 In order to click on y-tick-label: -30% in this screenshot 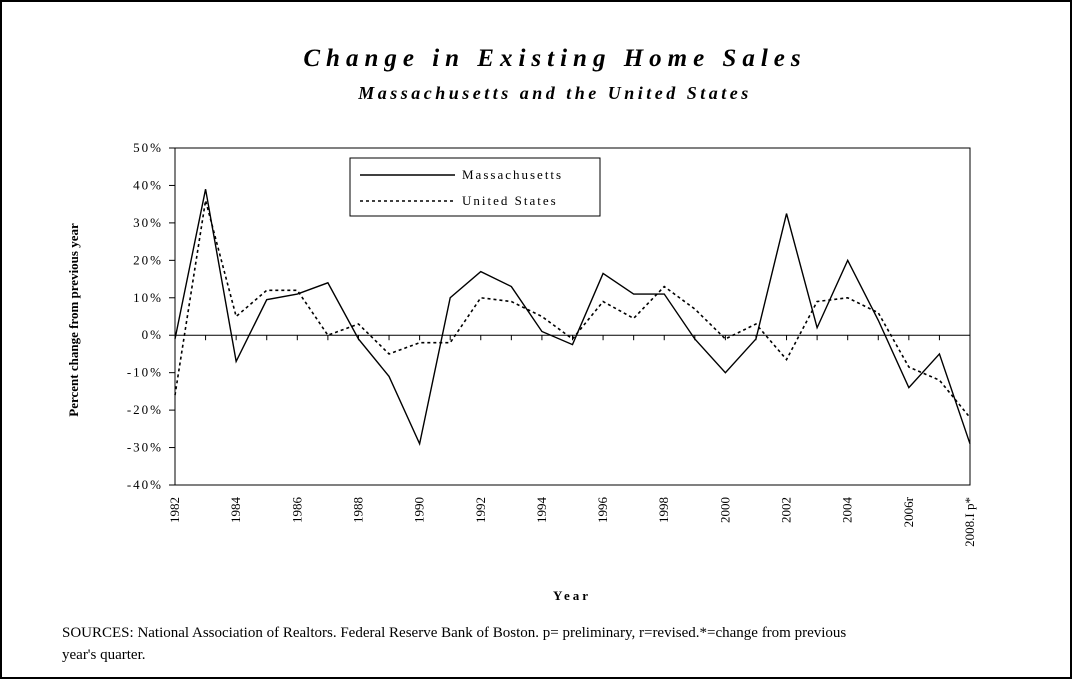, I will do `click(145, 447)`.